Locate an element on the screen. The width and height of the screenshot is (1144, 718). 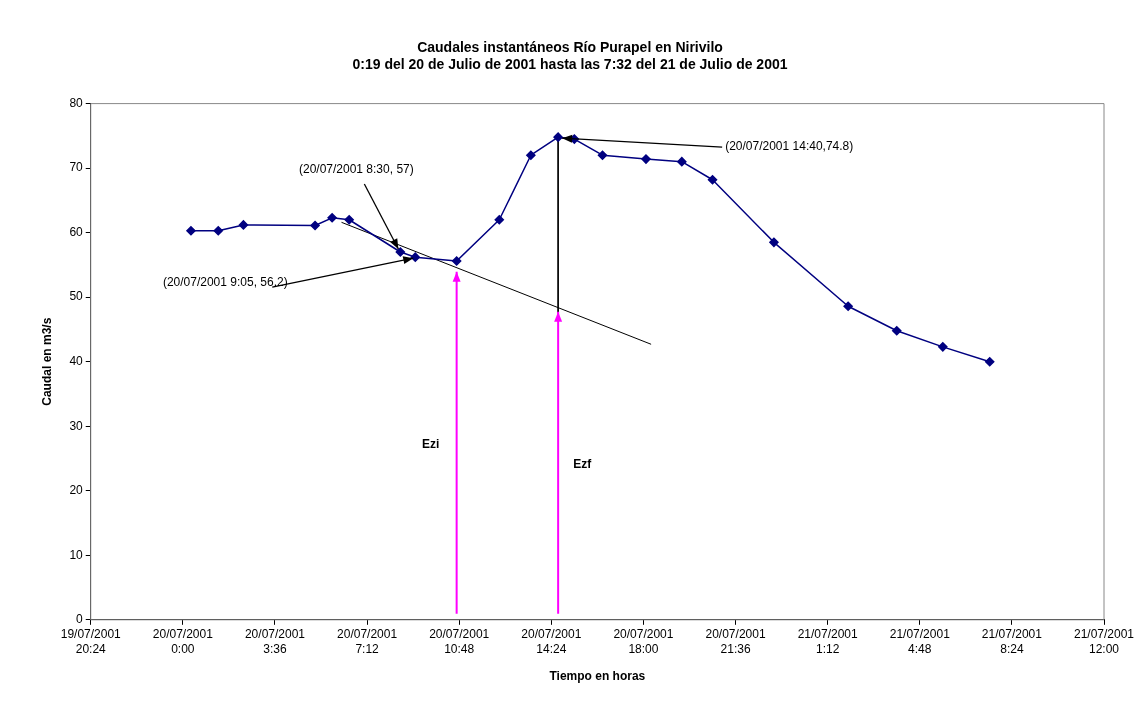
x-tick-label: 20/07/2001 7:12 is located at coordinates (367, 641).